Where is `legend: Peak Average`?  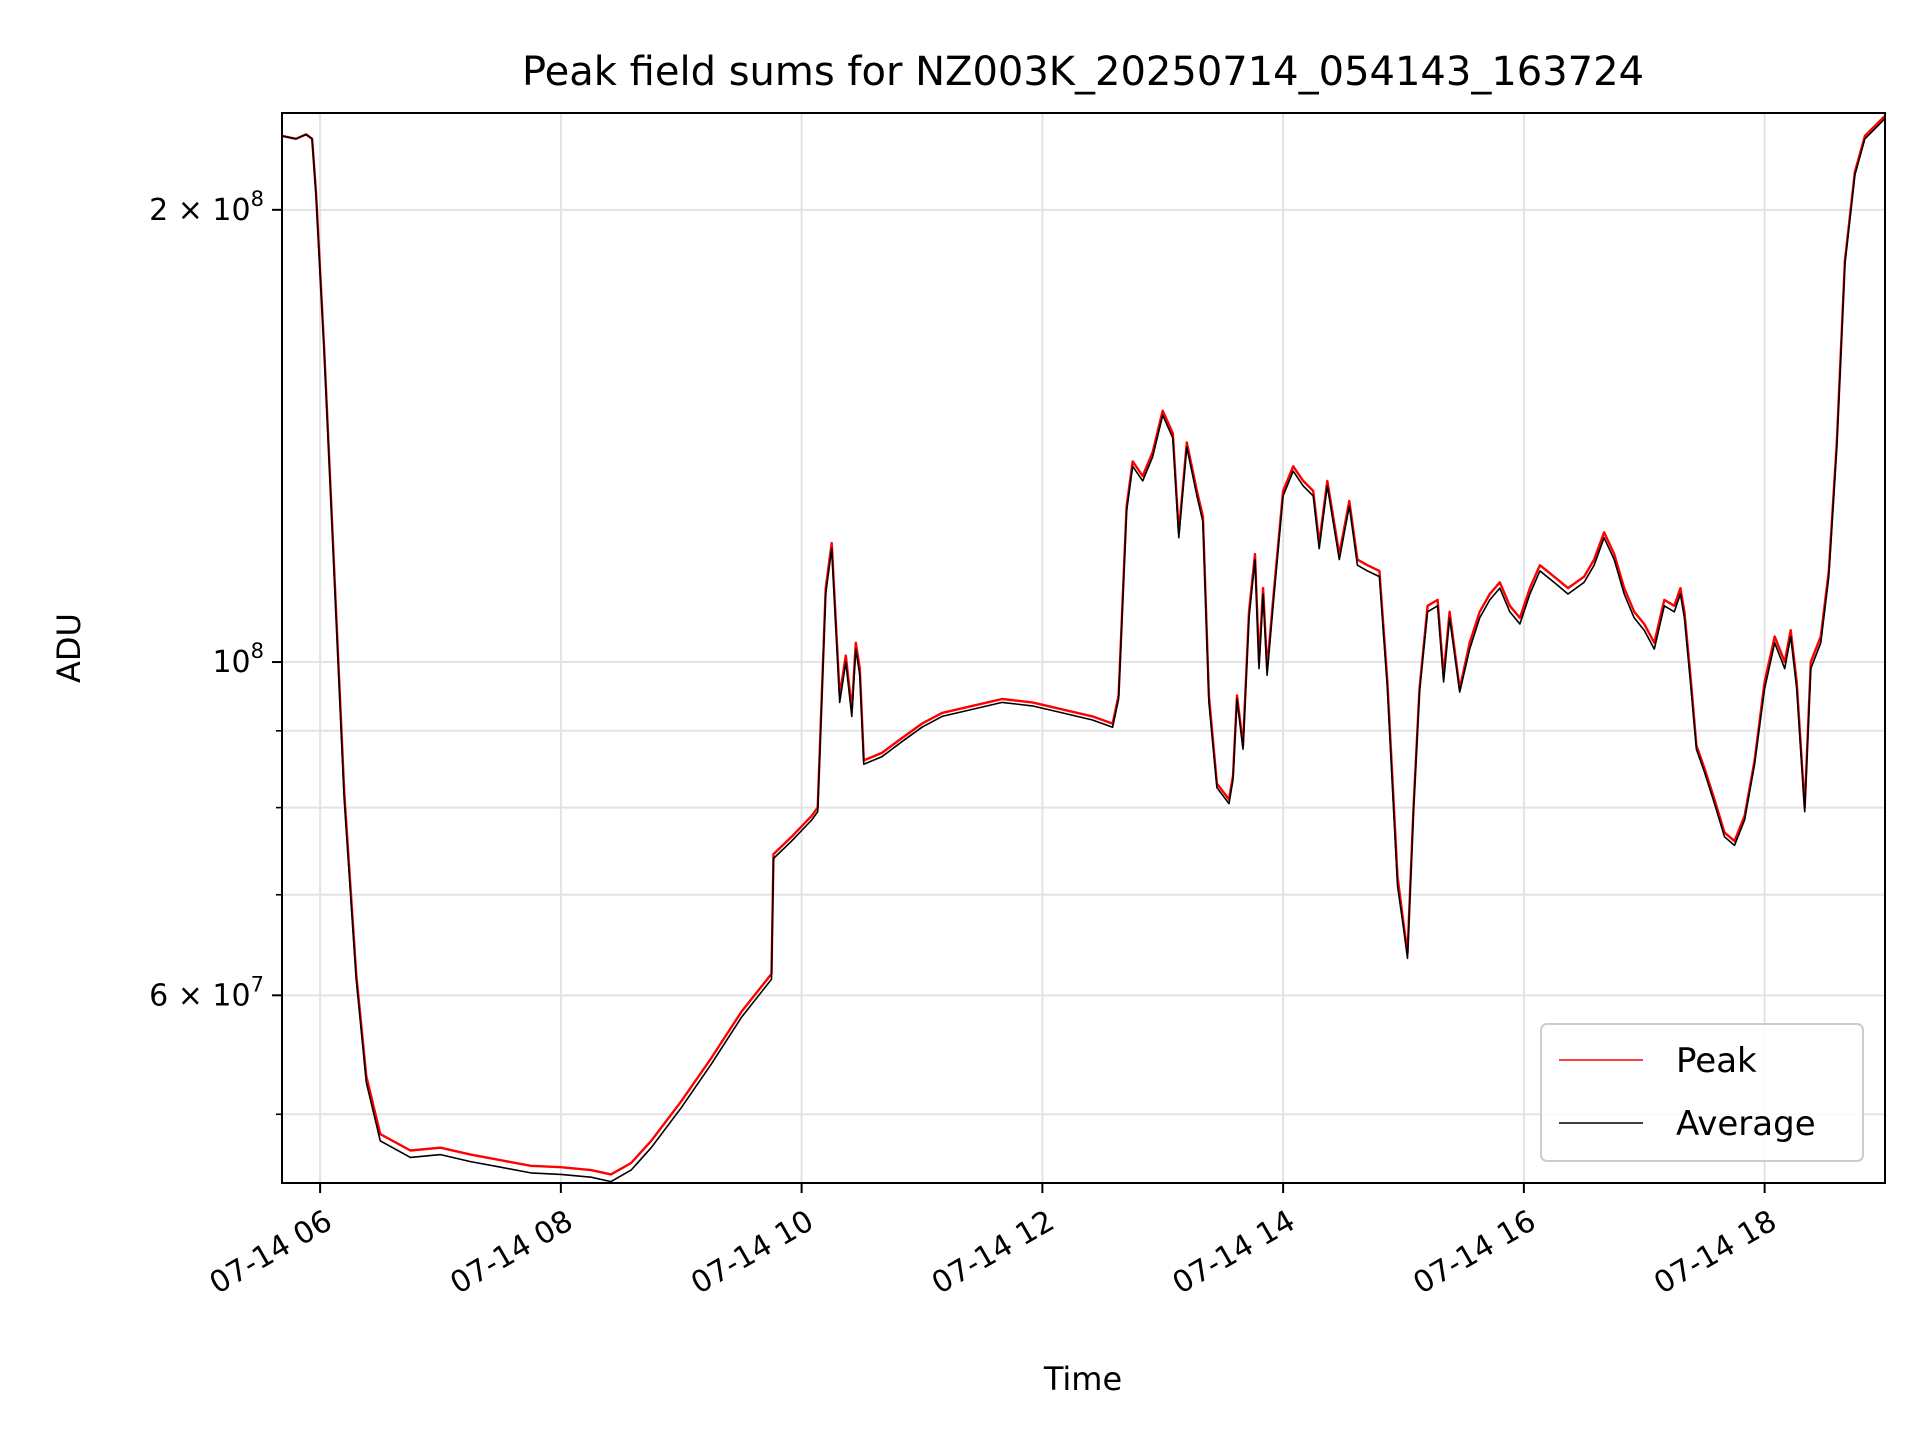 legend: Peak Average is located at coordinates (1702, 1092).